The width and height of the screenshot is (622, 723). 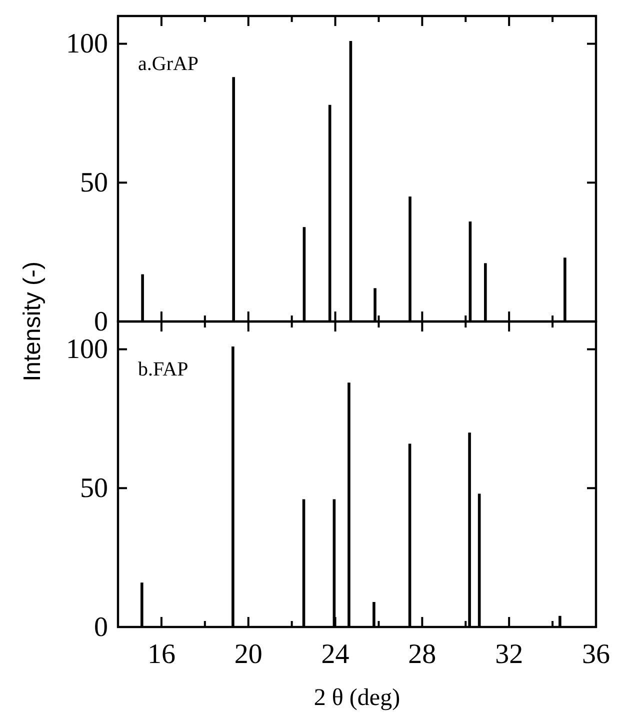 I want to click on text: b.FAP, so click(x=163, y=369).